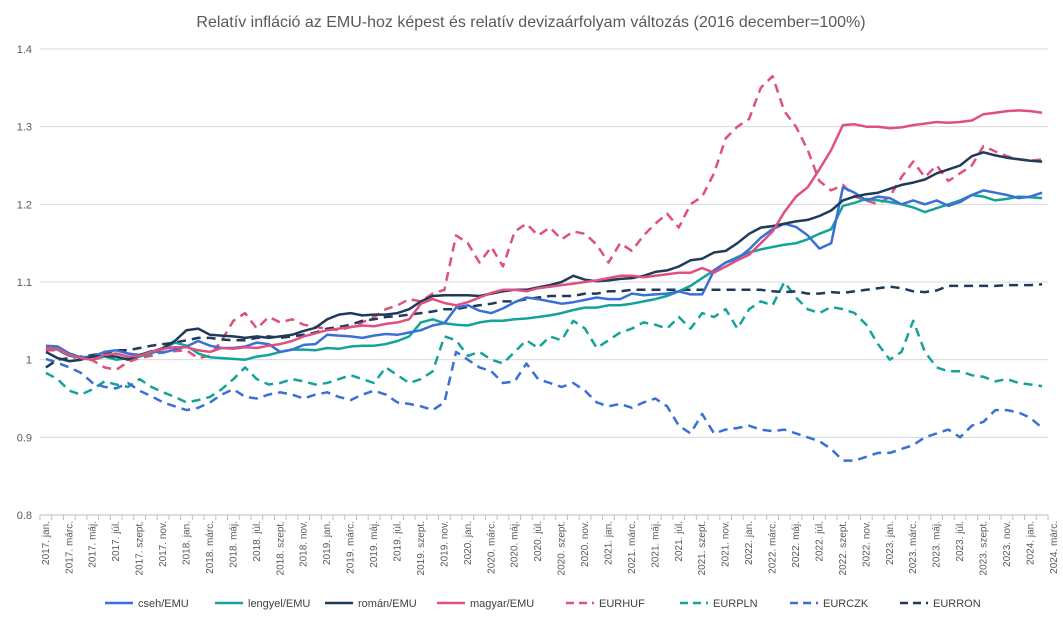 The image size is (1063, 629). I want to click on y-tick-label: 0.8, so click(24, 516).